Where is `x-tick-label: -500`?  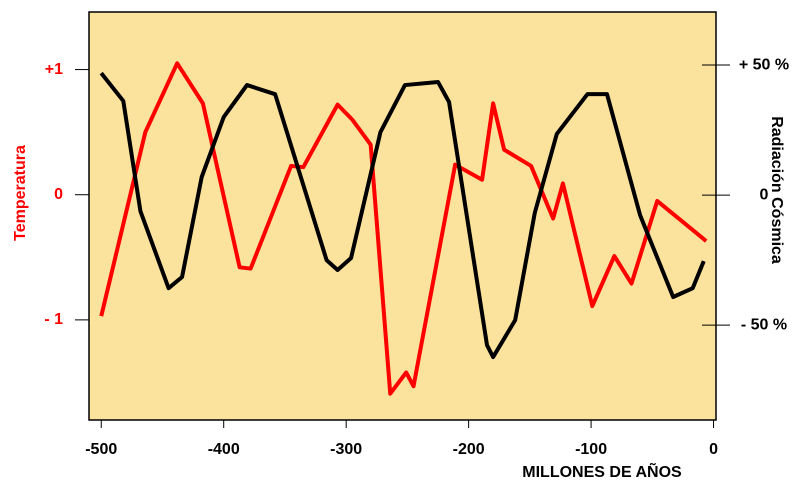 x-tick-label: -500 is located at coordinates (101, 449).